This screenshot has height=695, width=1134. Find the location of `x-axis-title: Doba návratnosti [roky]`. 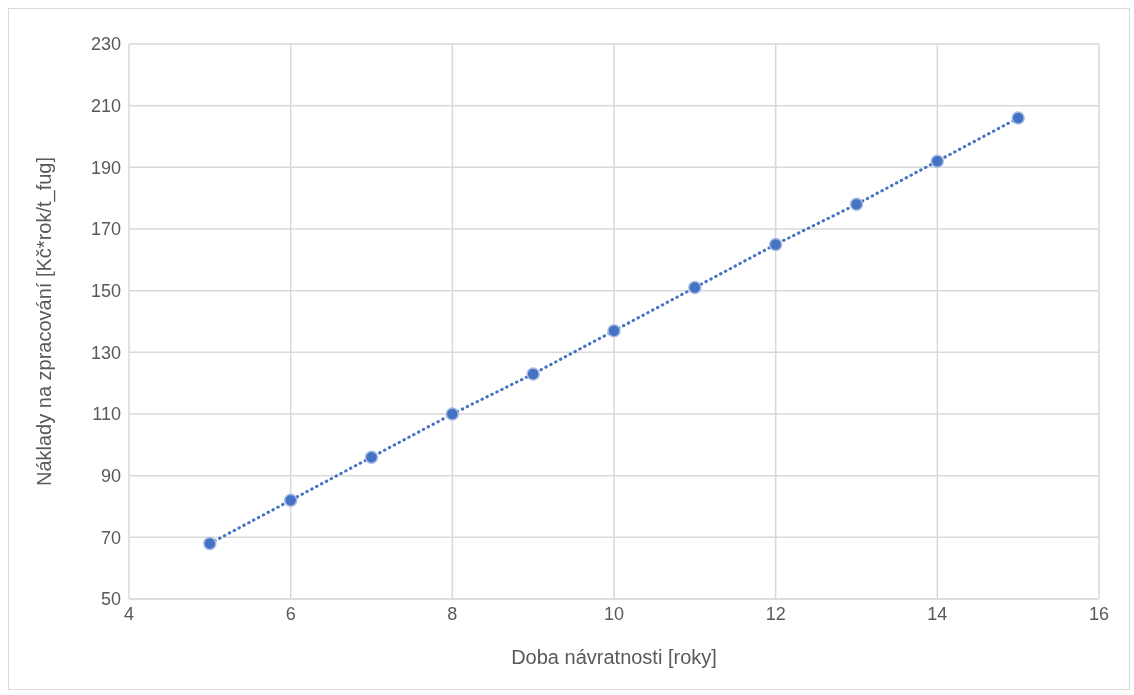

x-axis-title: Doba návratnosti [roky] is located at coordinates (614, 657).